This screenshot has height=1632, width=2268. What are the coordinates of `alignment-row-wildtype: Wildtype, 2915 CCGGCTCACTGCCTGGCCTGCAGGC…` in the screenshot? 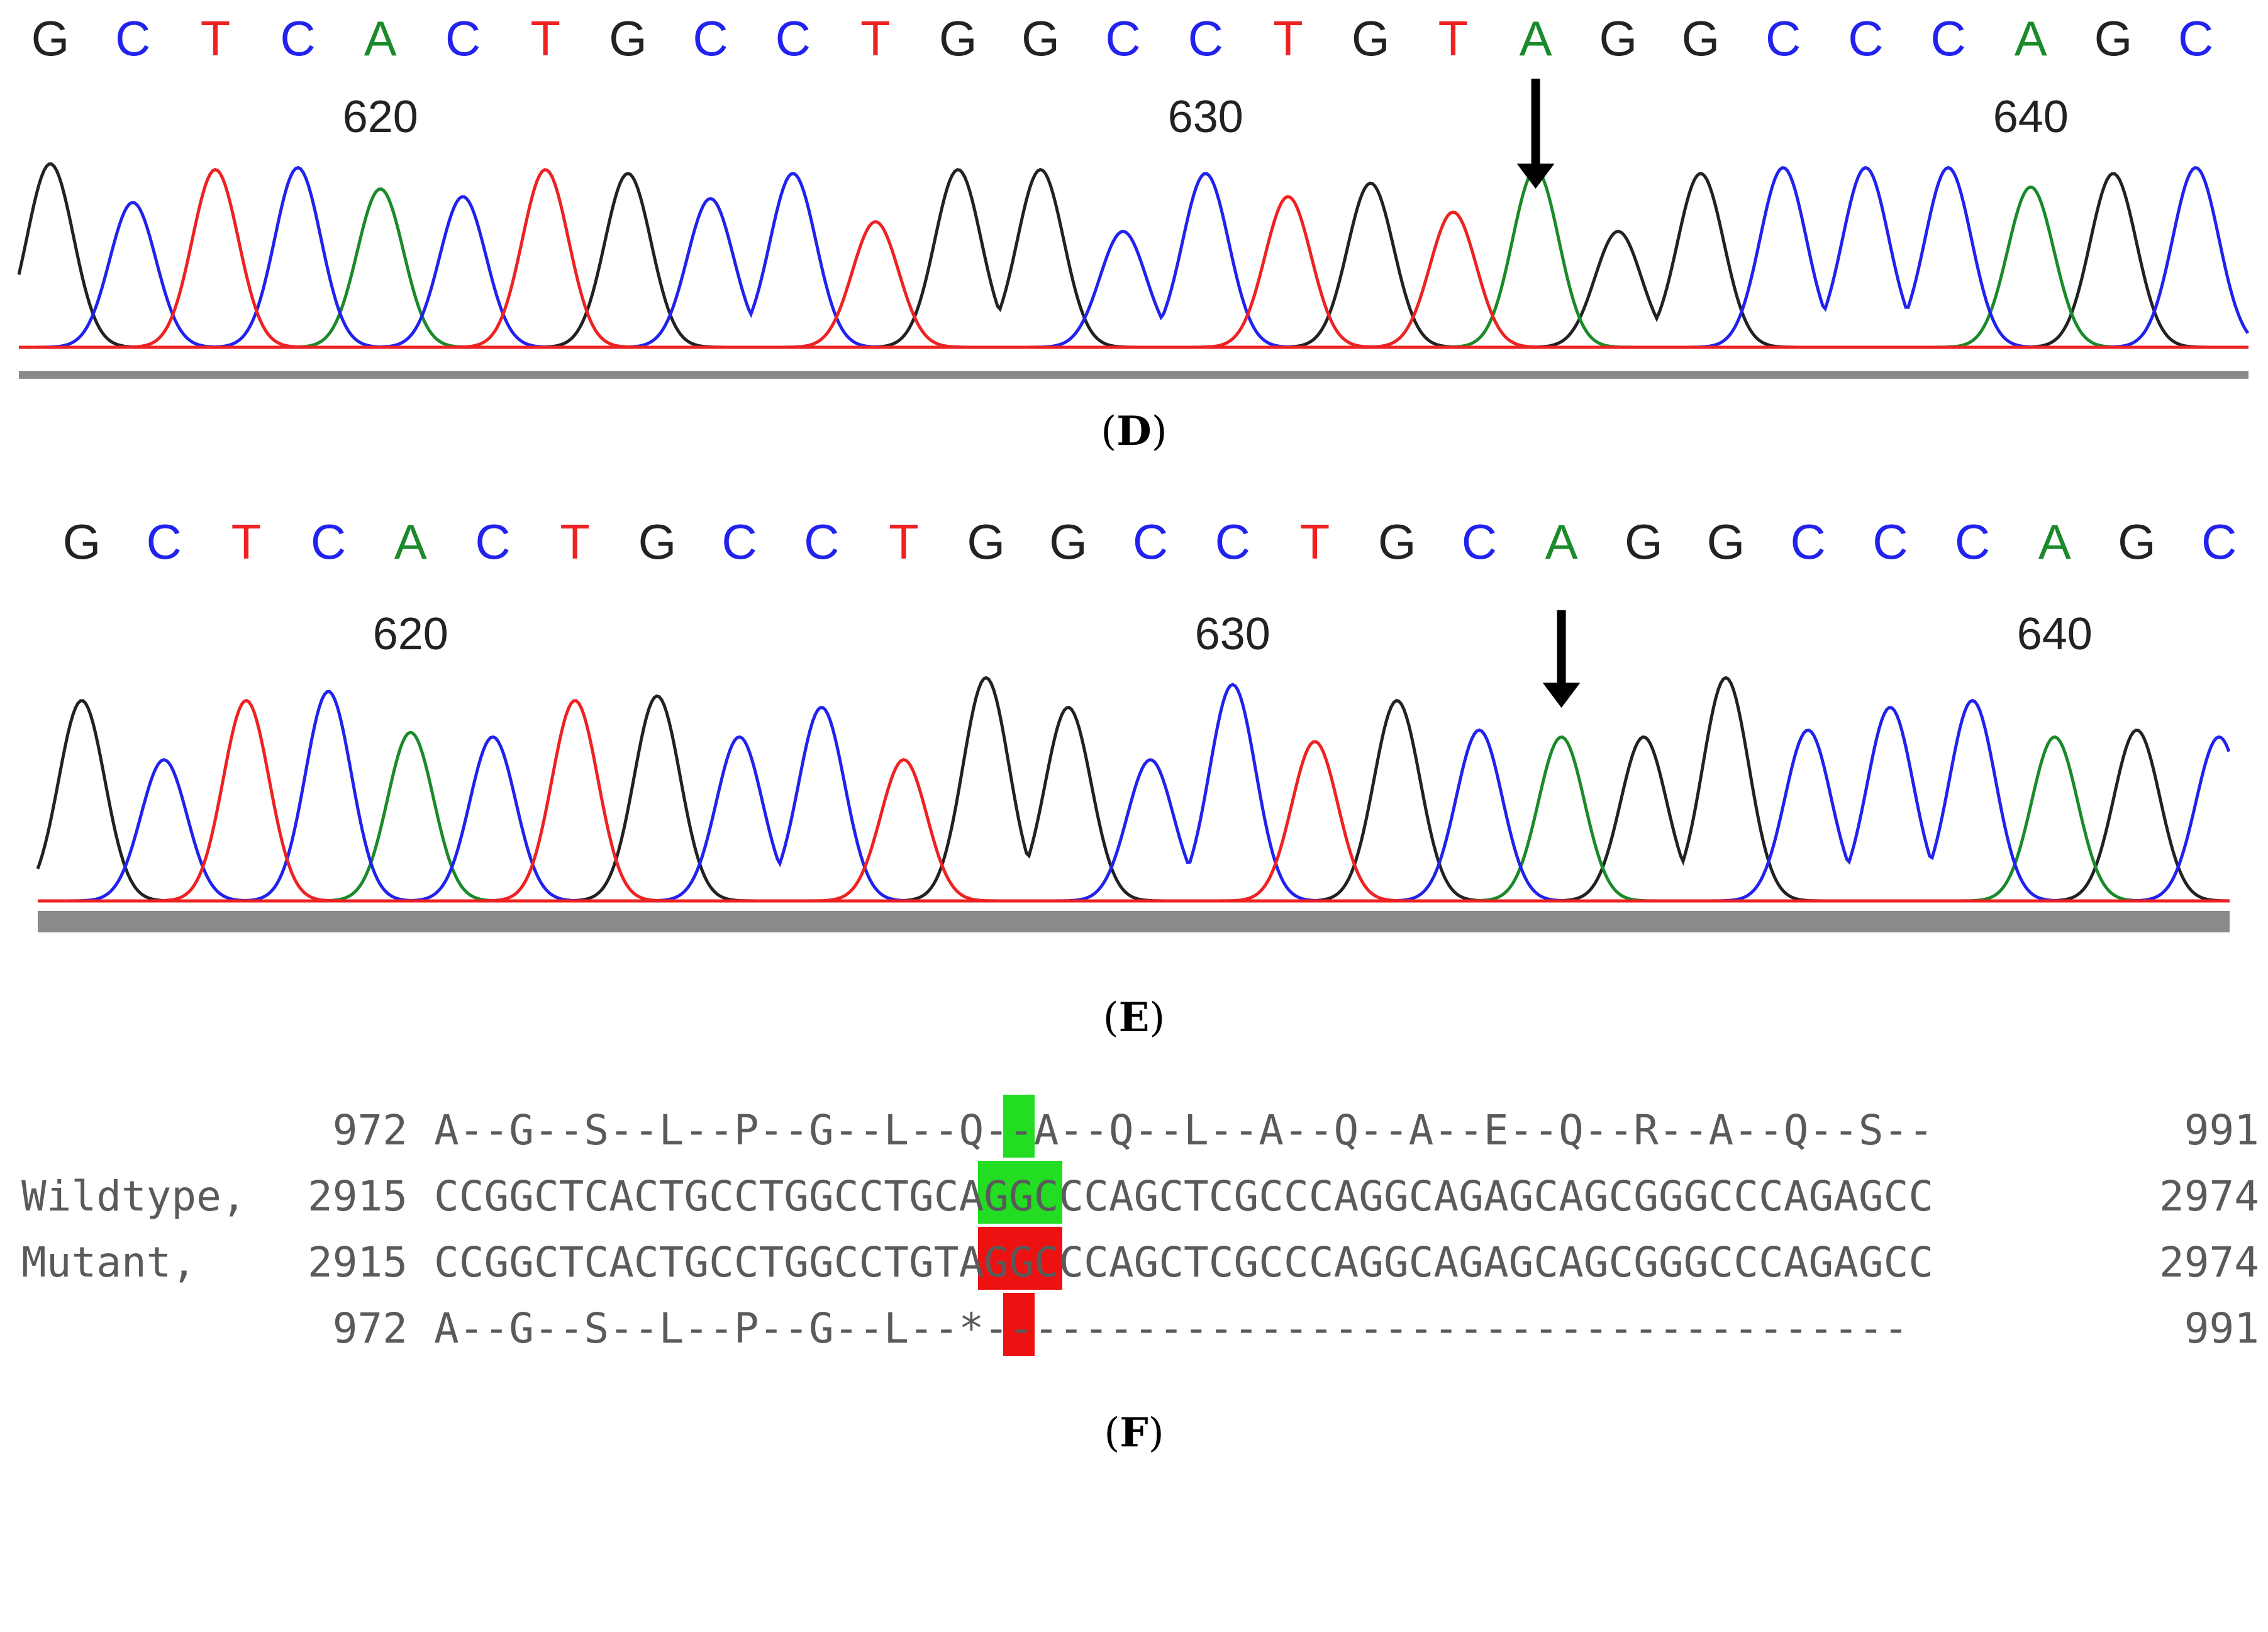 It's located at (1134, 1192).